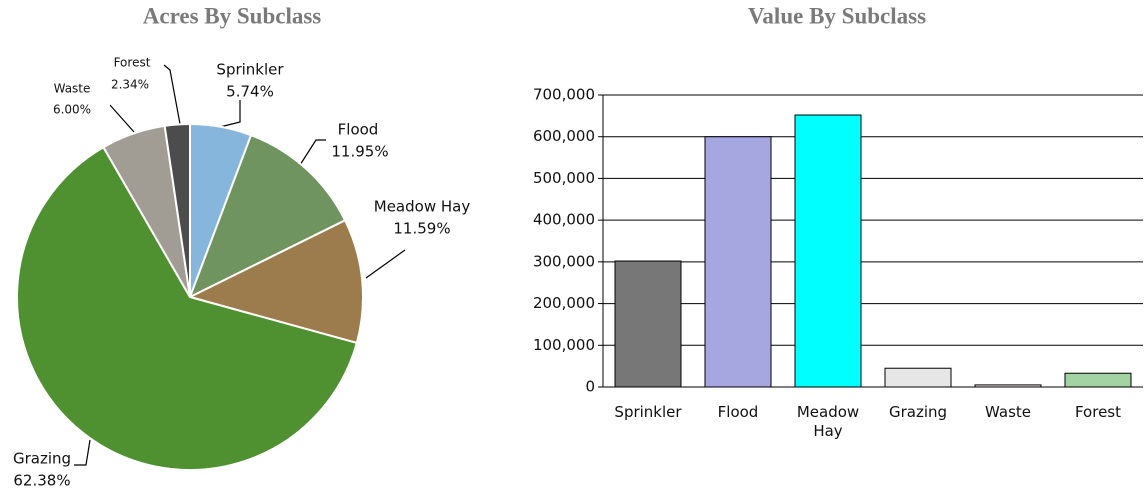 The width and height of the screenshot is (1146, 491). Describe the element at coordinates (132, 63) in the screenshot. I see `slice-label: Forest` at that location.